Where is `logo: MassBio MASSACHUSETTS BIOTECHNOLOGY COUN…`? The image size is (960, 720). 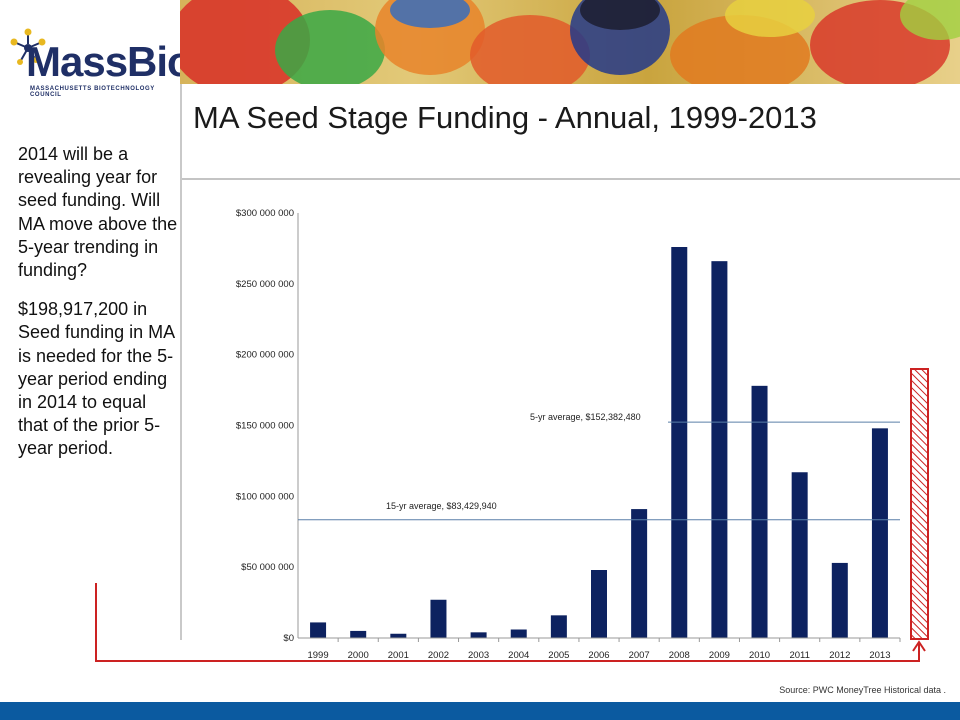
logo: MassBio MASSACHUSETTS BIOTECHNOLOGY COUN… is located at coordinates (96, 50).